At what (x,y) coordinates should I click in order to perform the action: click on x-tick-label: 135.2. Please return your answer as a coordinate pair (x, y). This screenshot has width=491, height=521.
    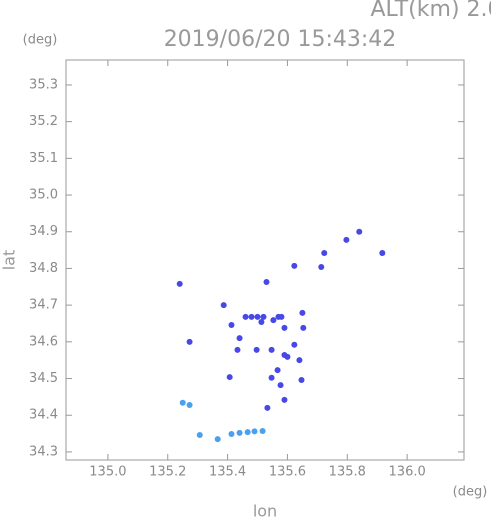
    Looking at the image, I should click on (167, 472).